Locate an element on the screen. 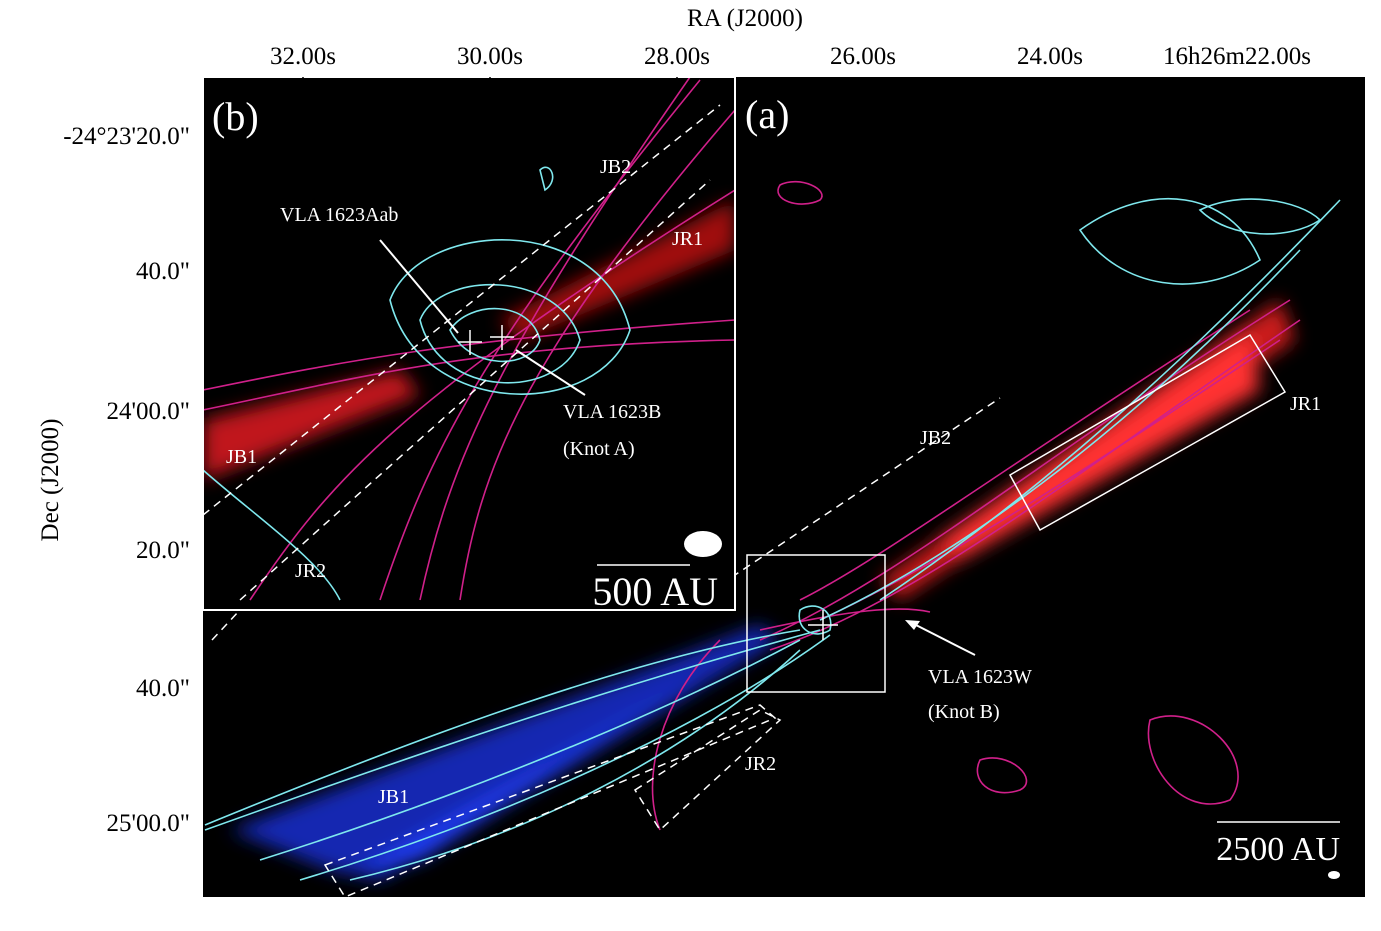  annotation: VLA 1623B is located at coordinates (612, 412).